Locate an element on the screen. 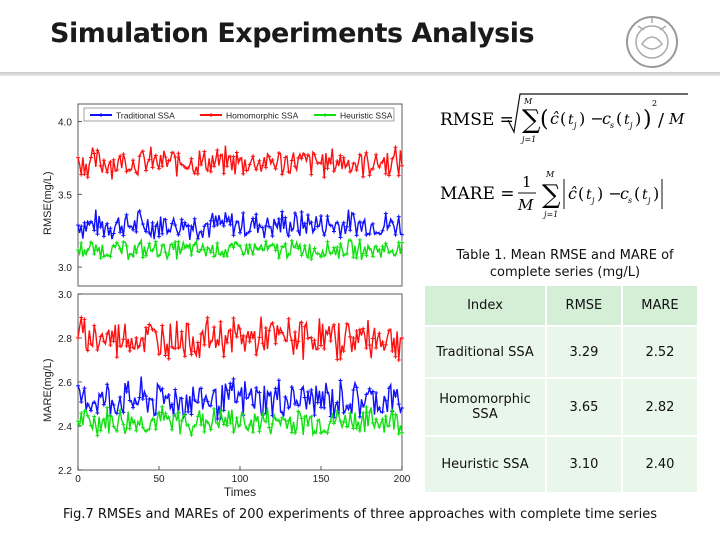 The height and width of the screenshot is (540, 720). y-tick-label: 4.0 is located at coordinates (65, 122).